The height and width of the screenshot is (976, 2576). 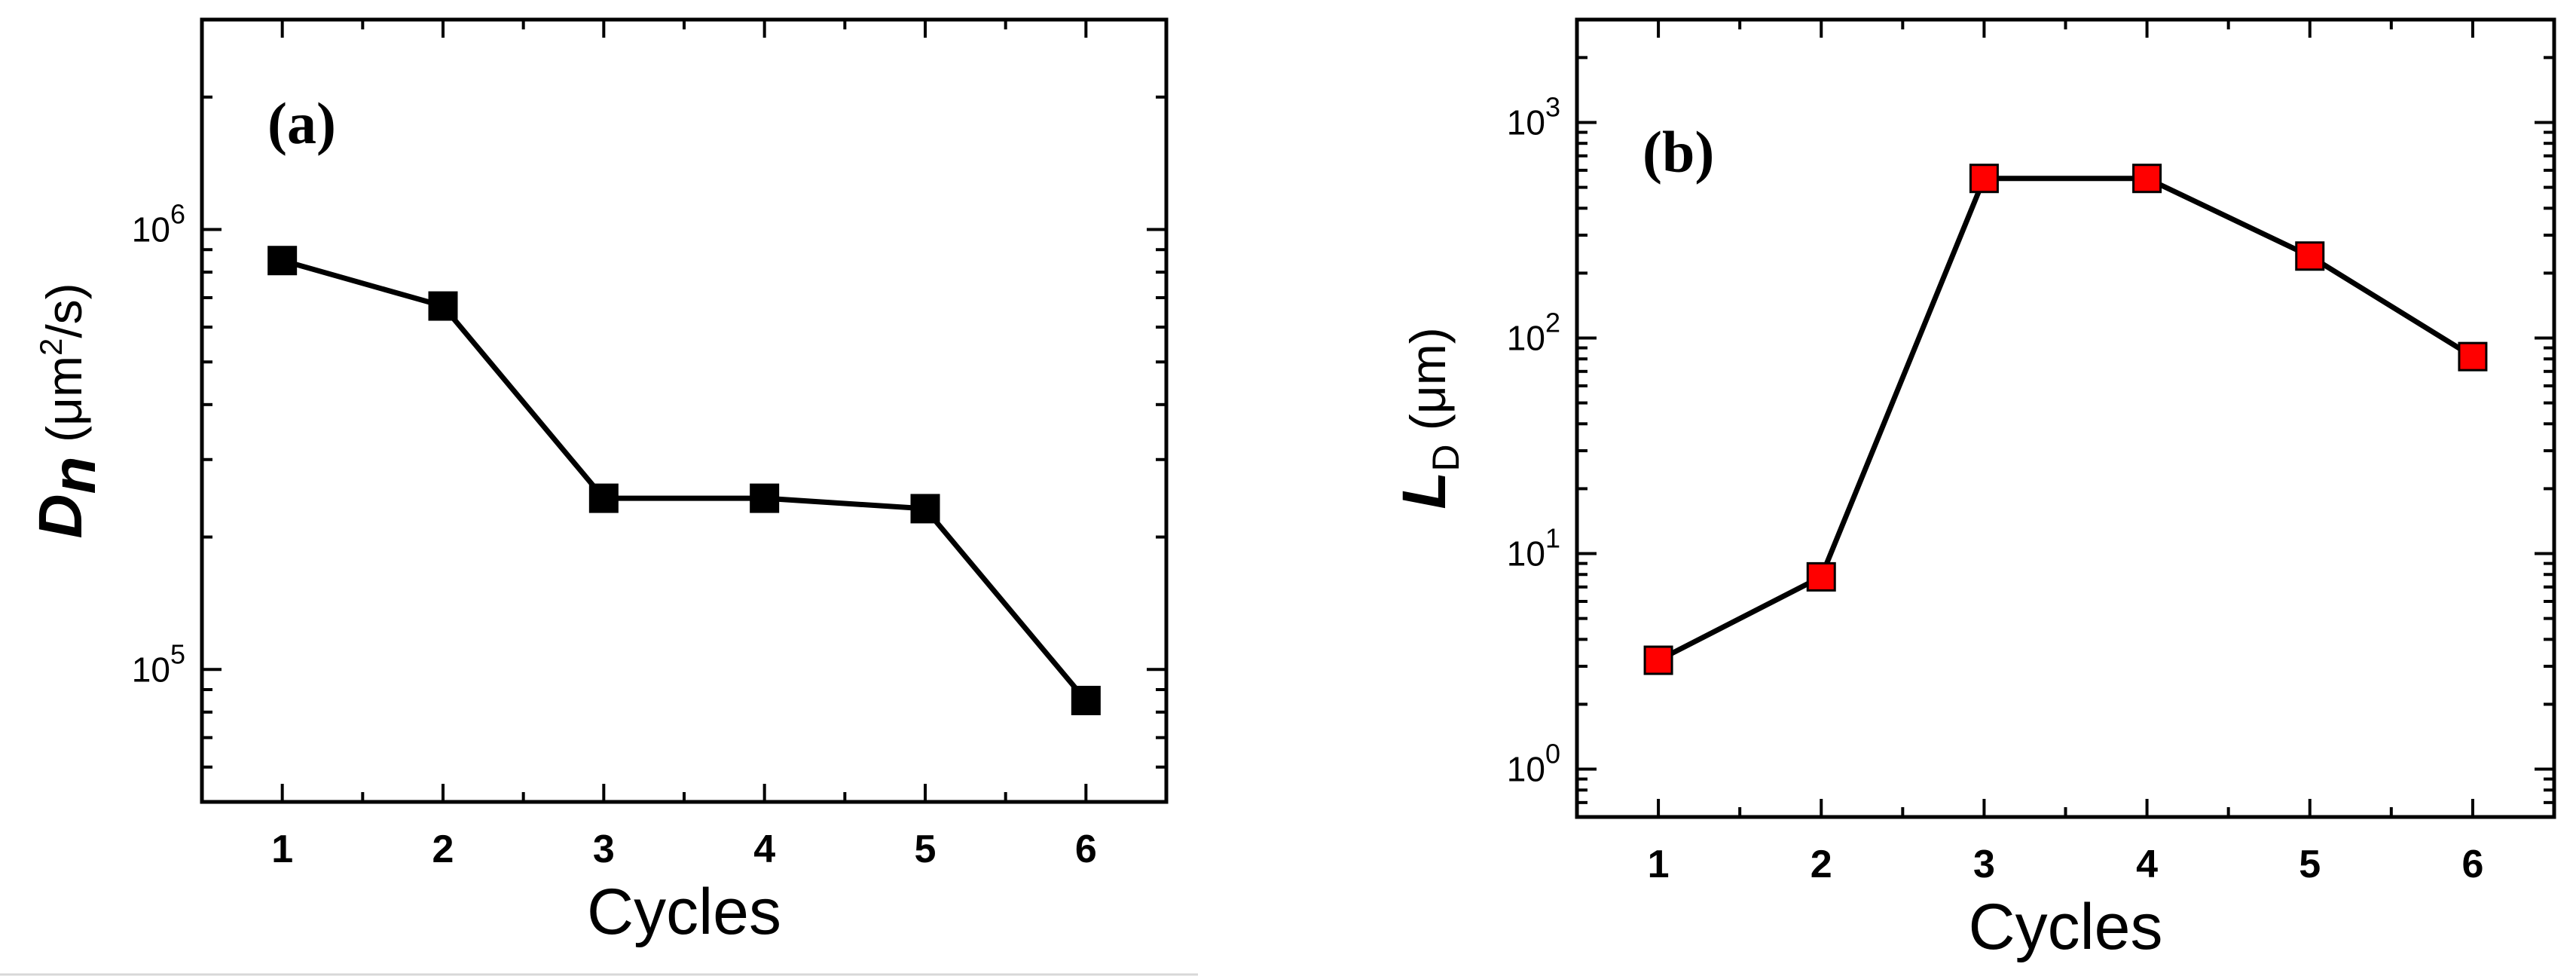 I want to click on y-axis-title: LD (μm), so click(x=1428, y=418).